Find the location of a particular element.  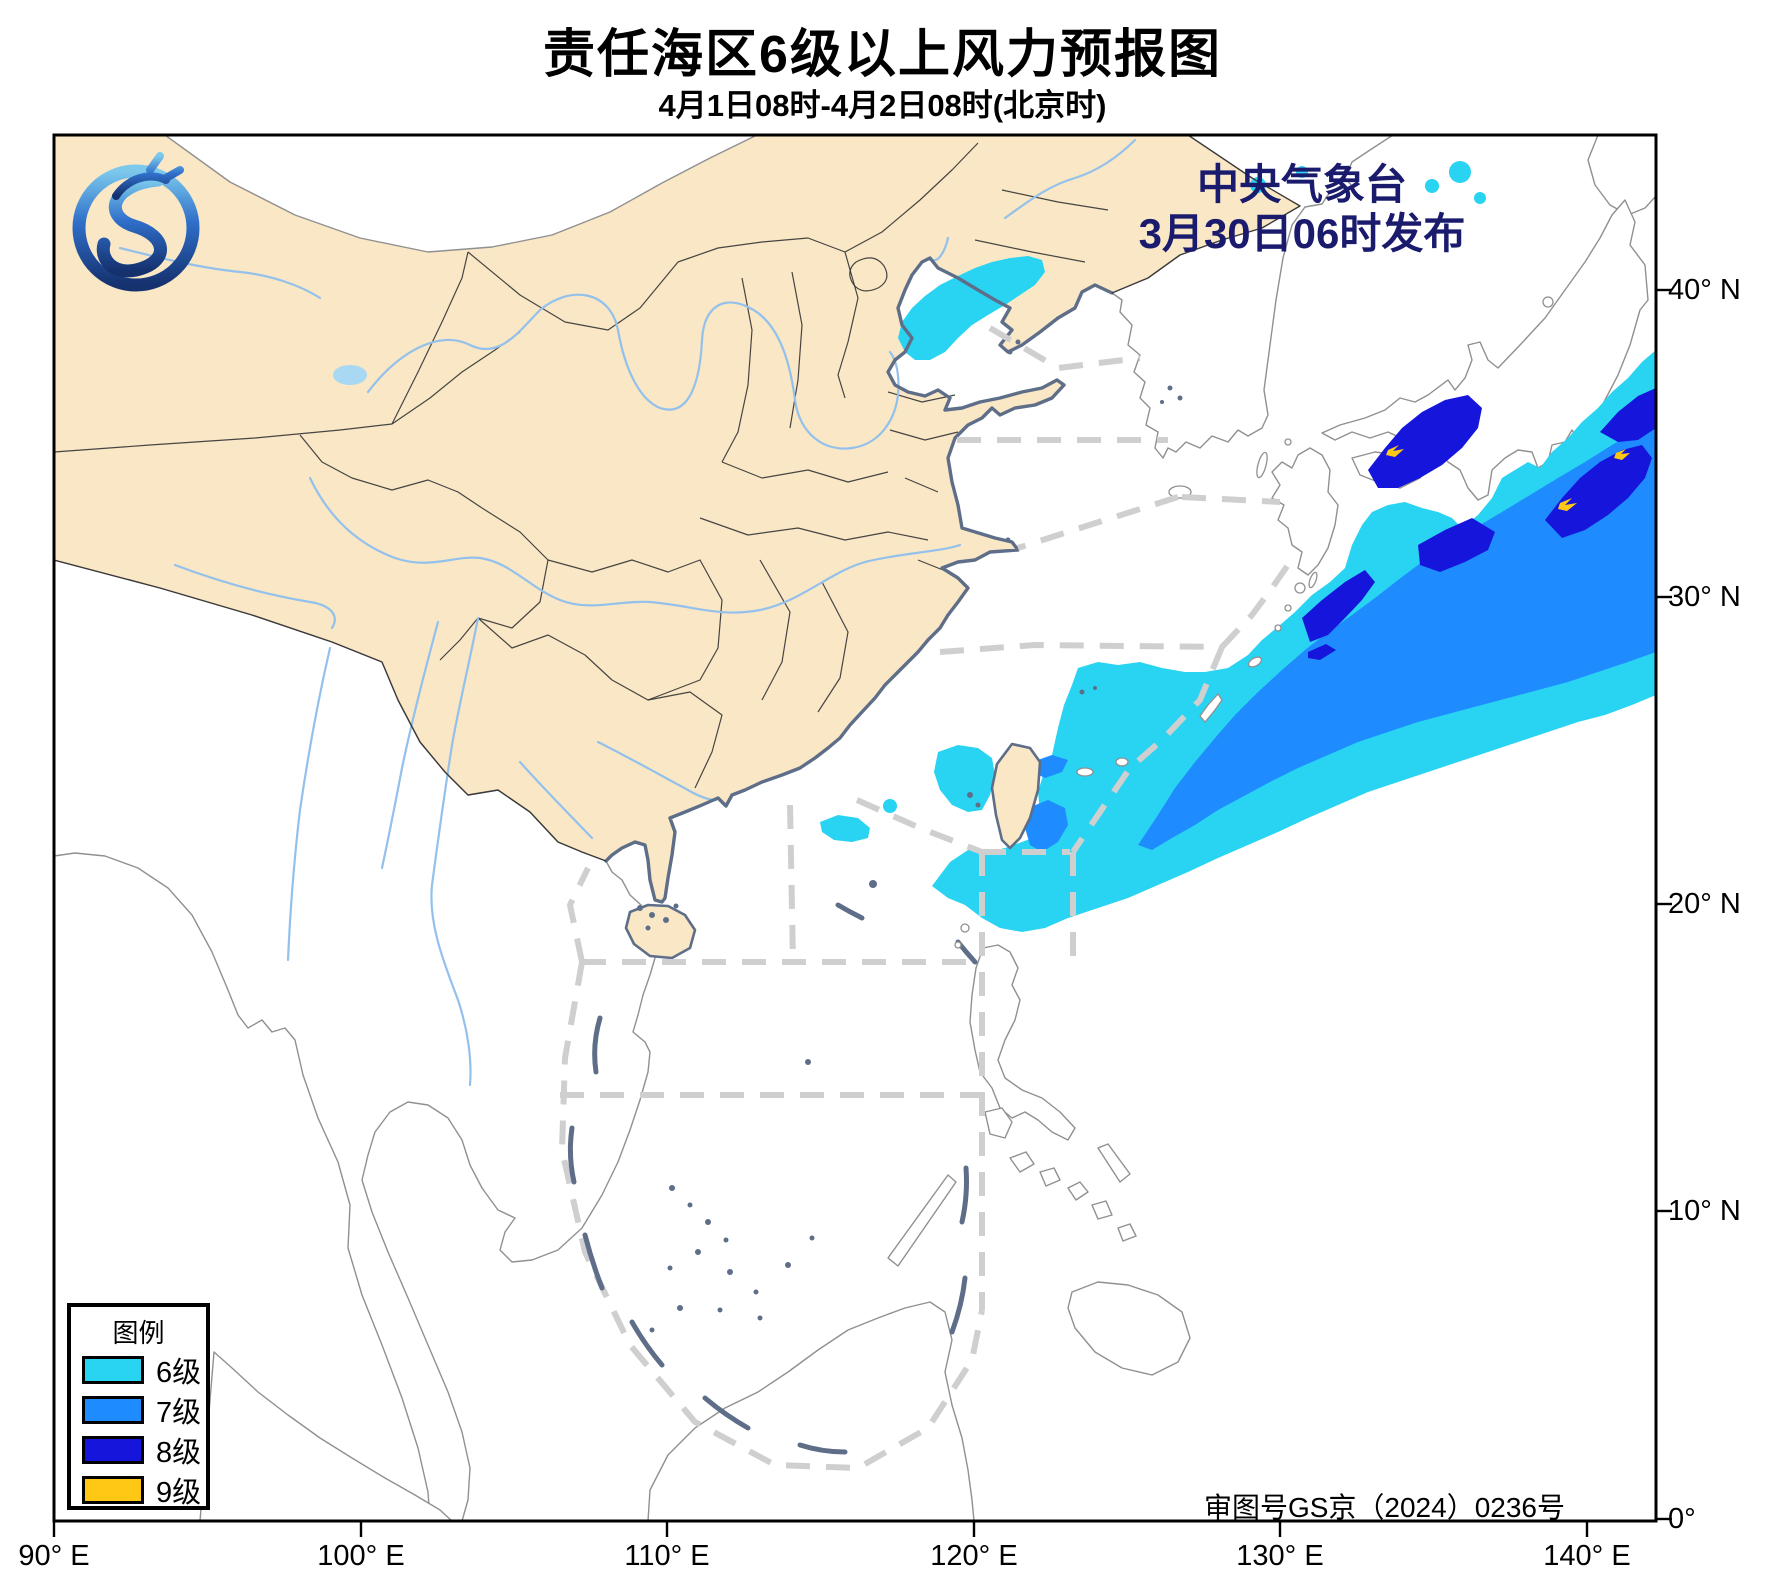

legend-item-level8: 8级 is located at coordinates (138, 1450).